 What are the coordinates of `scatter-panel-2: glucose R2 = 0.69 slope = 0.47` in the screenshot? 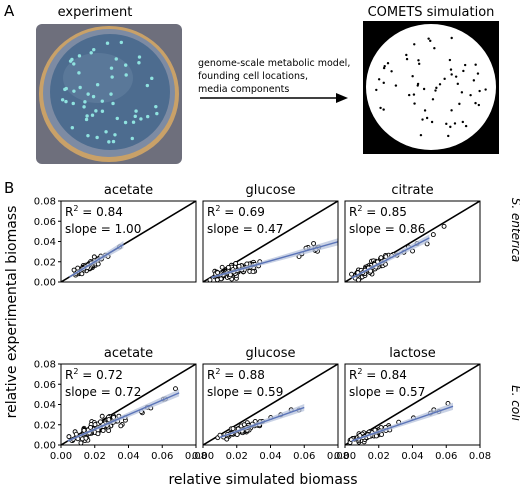 It's located at (270, 233).